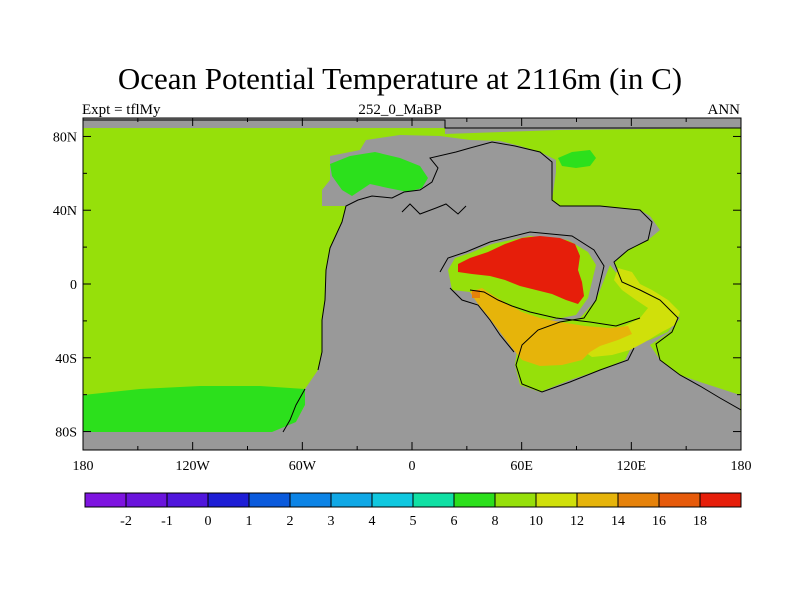  Describe the element at coordinates (66, 433) in the screenshot. I see `y-tick-label: 80S` at that location.